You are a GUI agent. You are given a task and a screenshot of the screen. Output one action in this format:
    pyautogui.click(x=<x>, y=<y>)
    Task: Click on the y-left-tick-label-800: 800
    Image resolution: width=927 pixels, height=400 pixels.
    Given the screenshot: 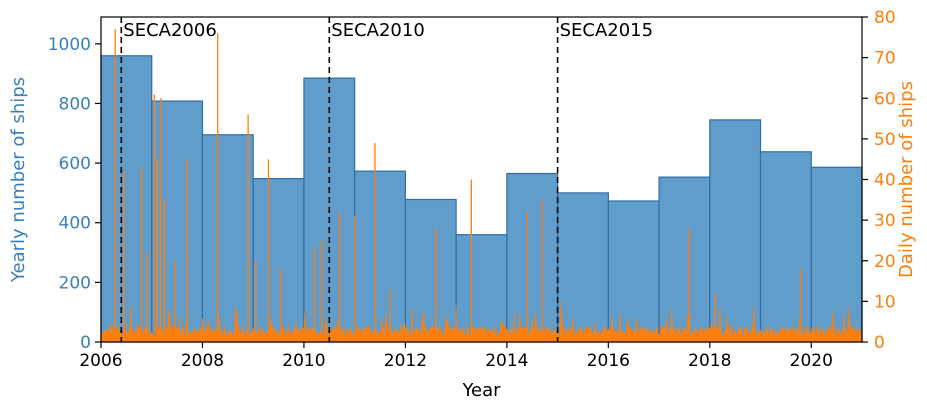 What is the action you would take?
    pyautogui.click(x=75, y=104)
    